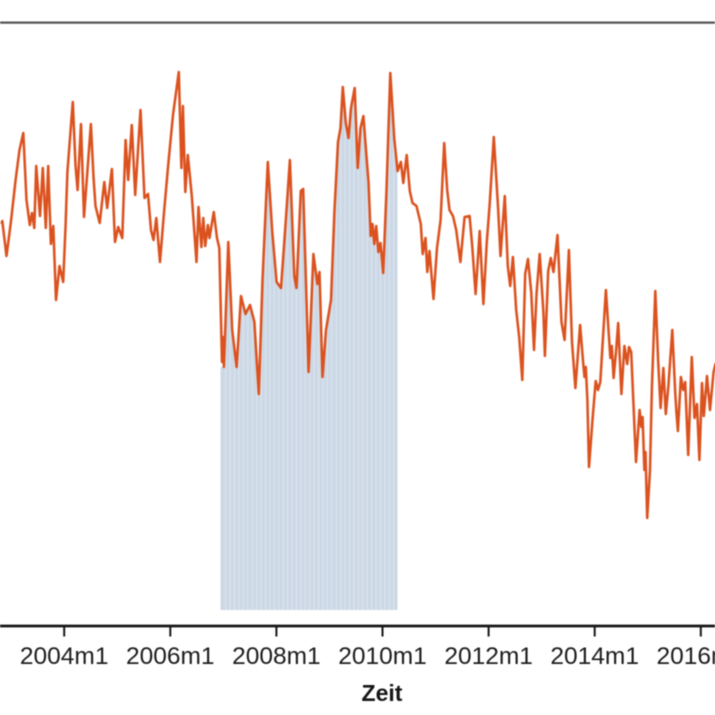 This screenshot has width=715, height=715. Describe the element at coordinates (594, 656) in the screenshot. I see `svg-text: 2014m1` at that location.